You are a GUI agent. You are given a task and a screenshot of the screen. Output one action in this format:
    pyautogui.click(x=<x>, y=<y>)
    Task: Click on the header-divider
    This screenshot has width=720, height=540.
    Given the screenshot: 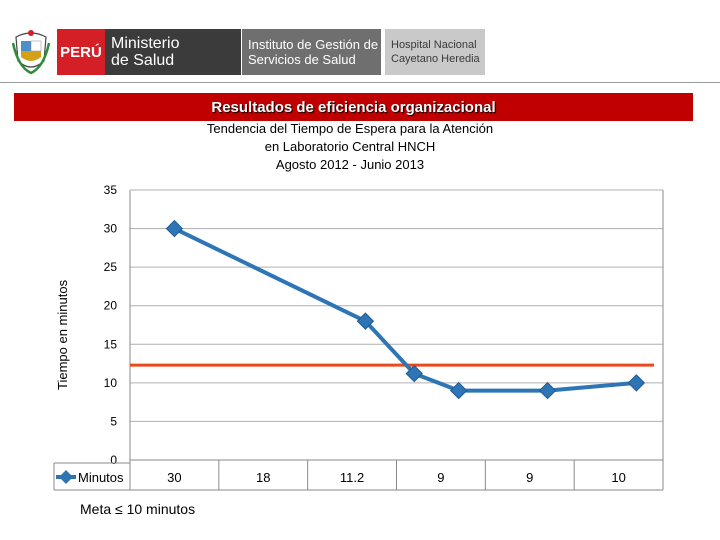 What is the action you would take?
    pyautogui.click(x=360, y=82)
    